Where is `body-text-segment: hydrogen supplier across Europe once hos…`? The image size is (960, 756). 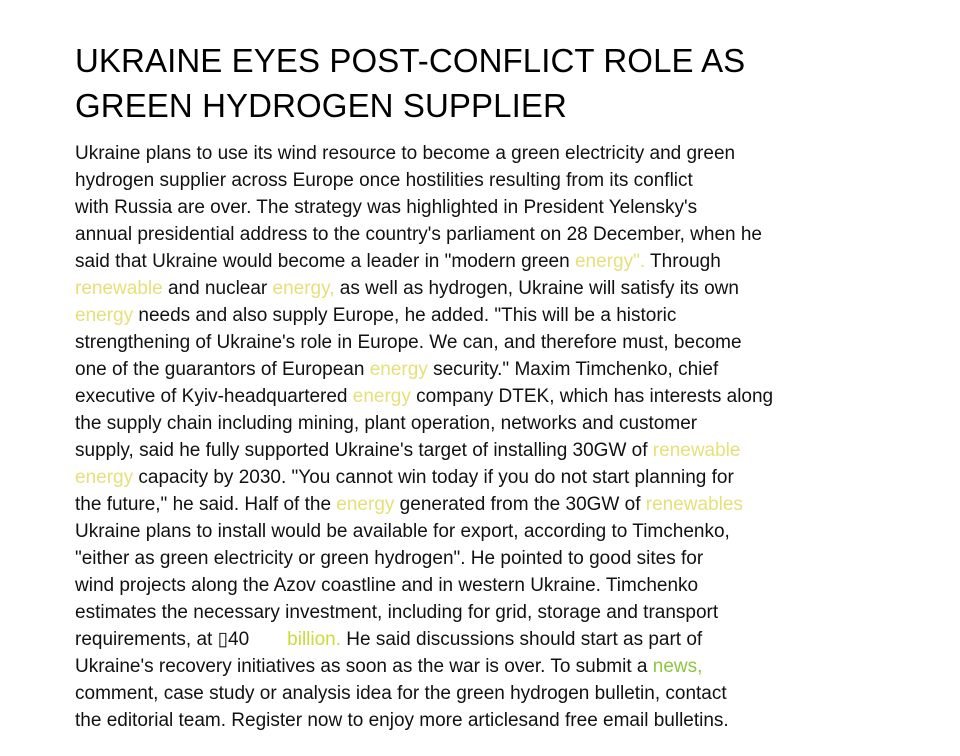 body-text-segment: hydrogen supplier across Europe once hos… is located at coordinates (384, 180).